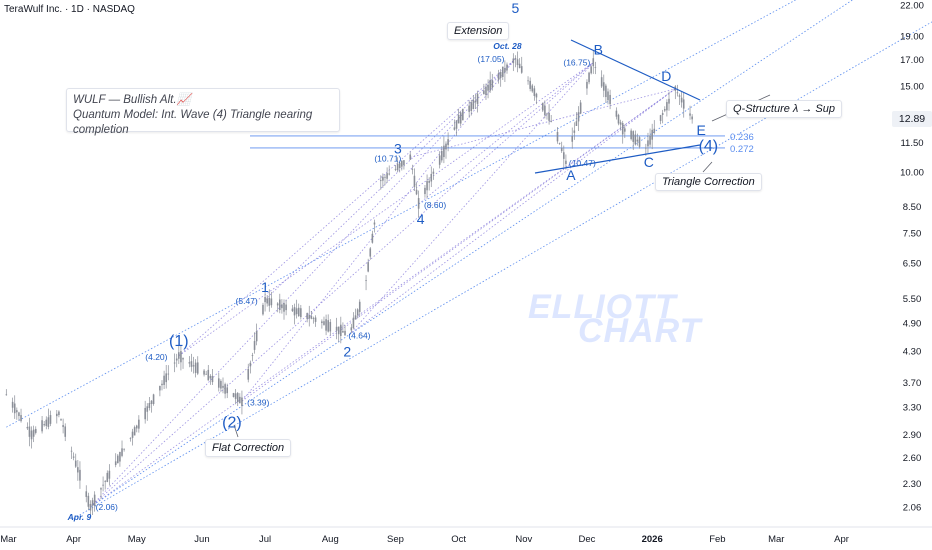  I want to click on wave-label: 5, so click(516, 8).